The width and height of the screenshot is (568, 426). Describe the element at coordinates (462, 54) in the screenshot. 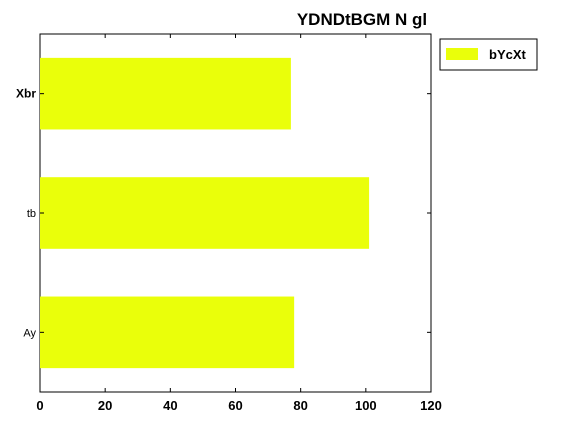

I see `legend-swatch` at that location.